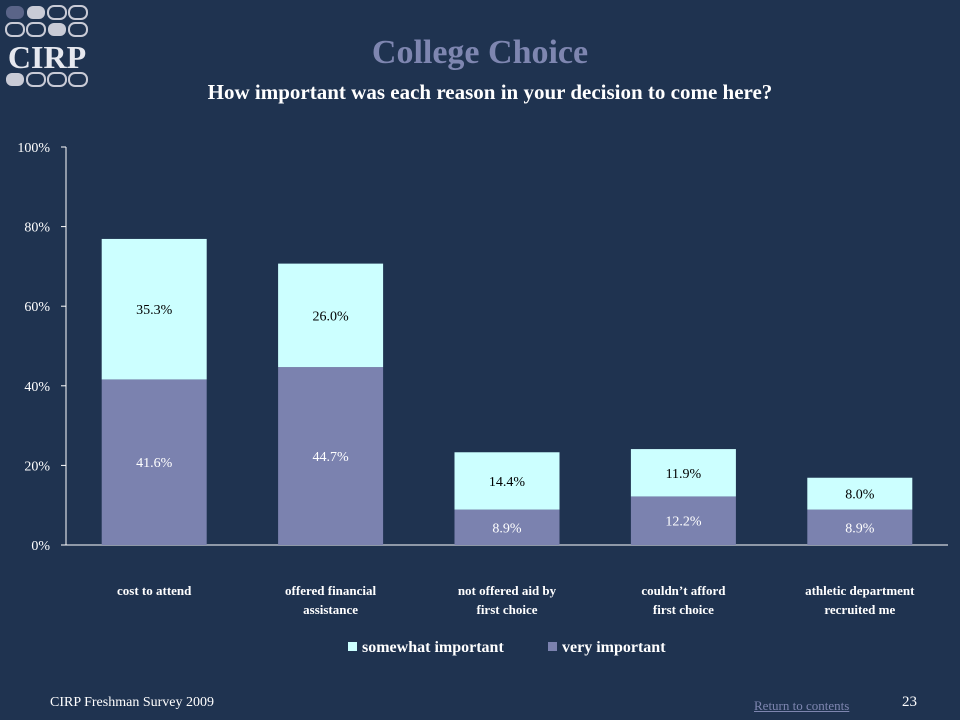 The height and width of the screenshot is (720, 960). What do you see at coordinates (33, 148) in the screenshot?
I see `y-tick-label: 100%` at bounding box center [33, 148].